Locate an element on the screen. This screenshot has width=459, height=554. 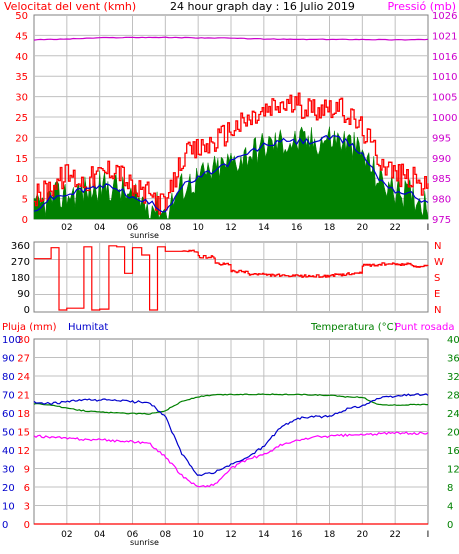
y-tick-label: 1005 is located at coordinates (444, 98).